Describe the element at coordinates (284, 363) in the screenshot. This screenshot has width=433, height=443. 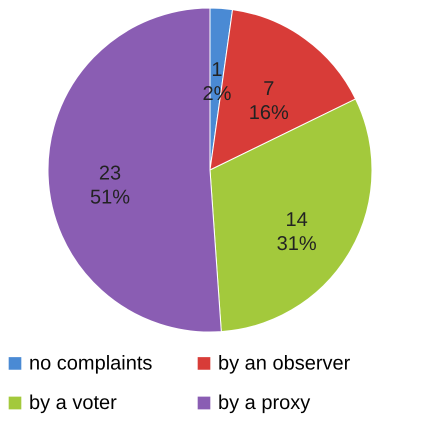
I see `legend-label: by an observer` at that location.